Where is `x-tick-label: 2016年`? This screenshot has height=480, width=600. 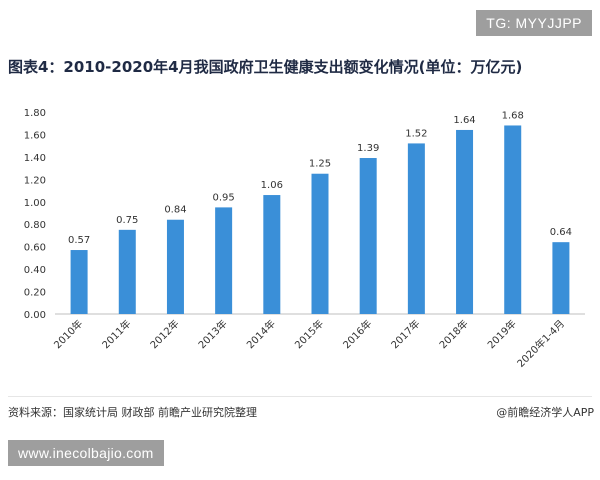 x-tick-label: 2016年 is located at coordinates (357, 334).